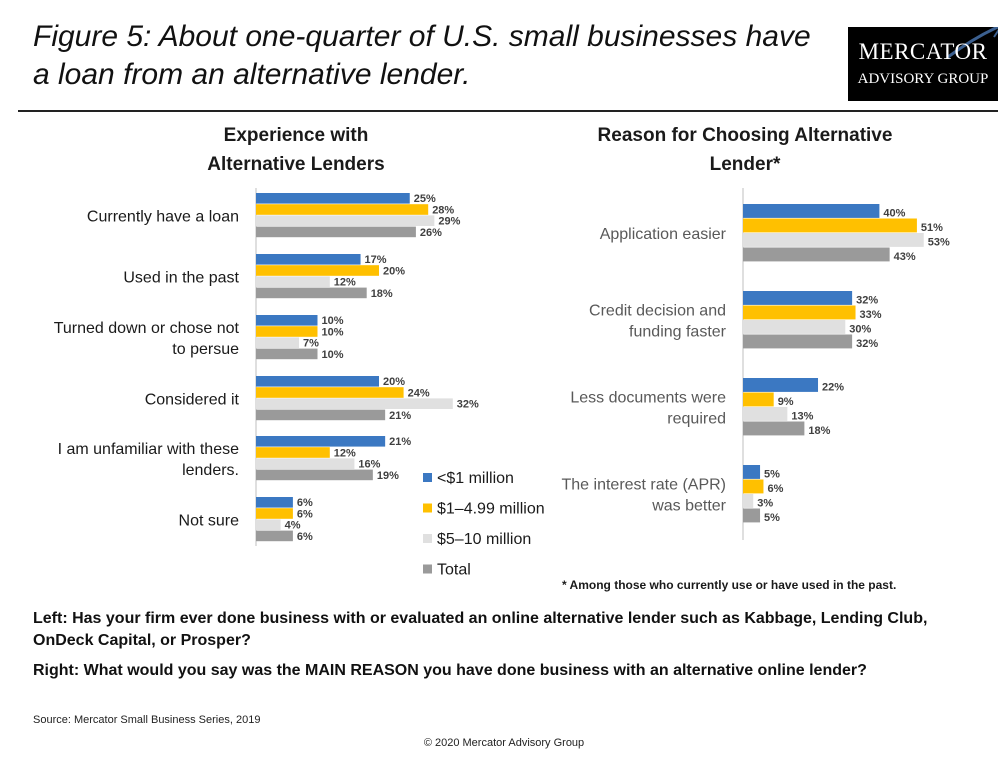  I want to click on chart-1-title-line-1: Experience with, so click(296, 135).